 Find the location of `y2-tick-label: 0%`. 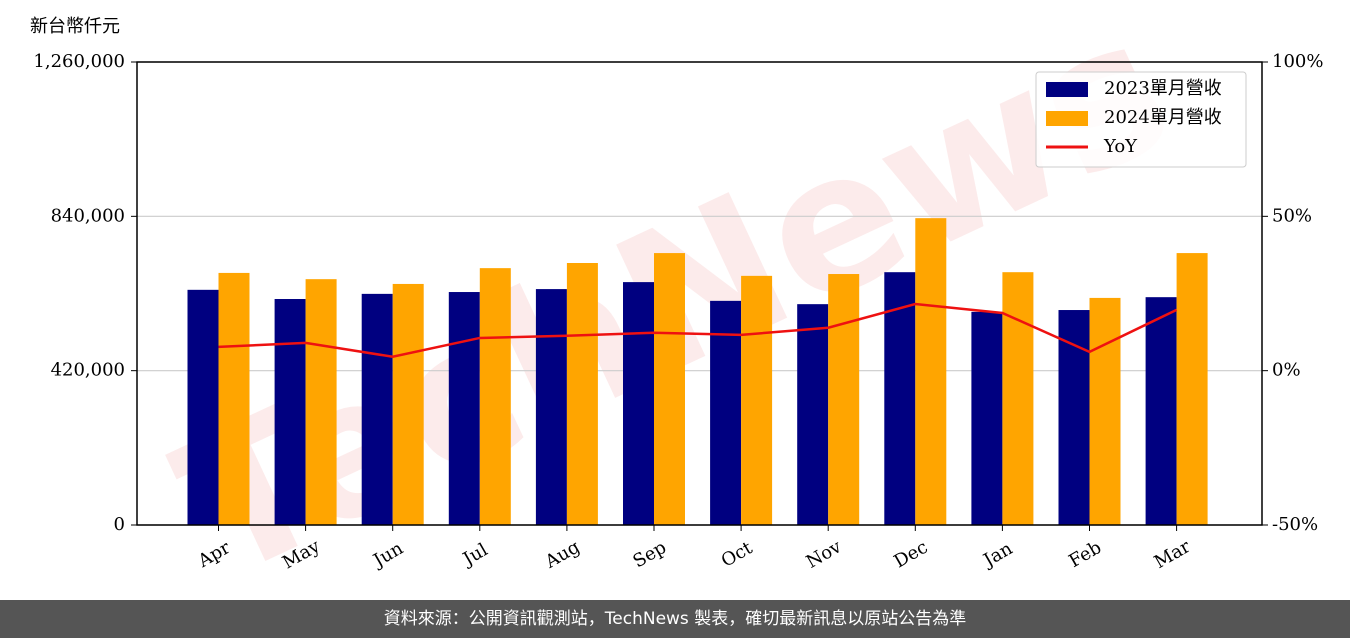

y2-tick-label: 0% is located at coordinates (1286, 370).